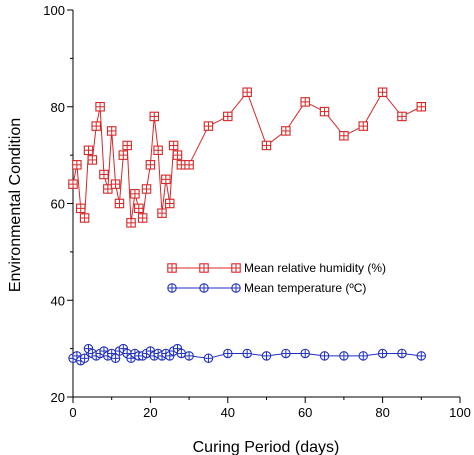  What do you see at coordinates (54, 10) in the screenshot?
I see `y-tick-label: 100` at bounding box center [54, 10].